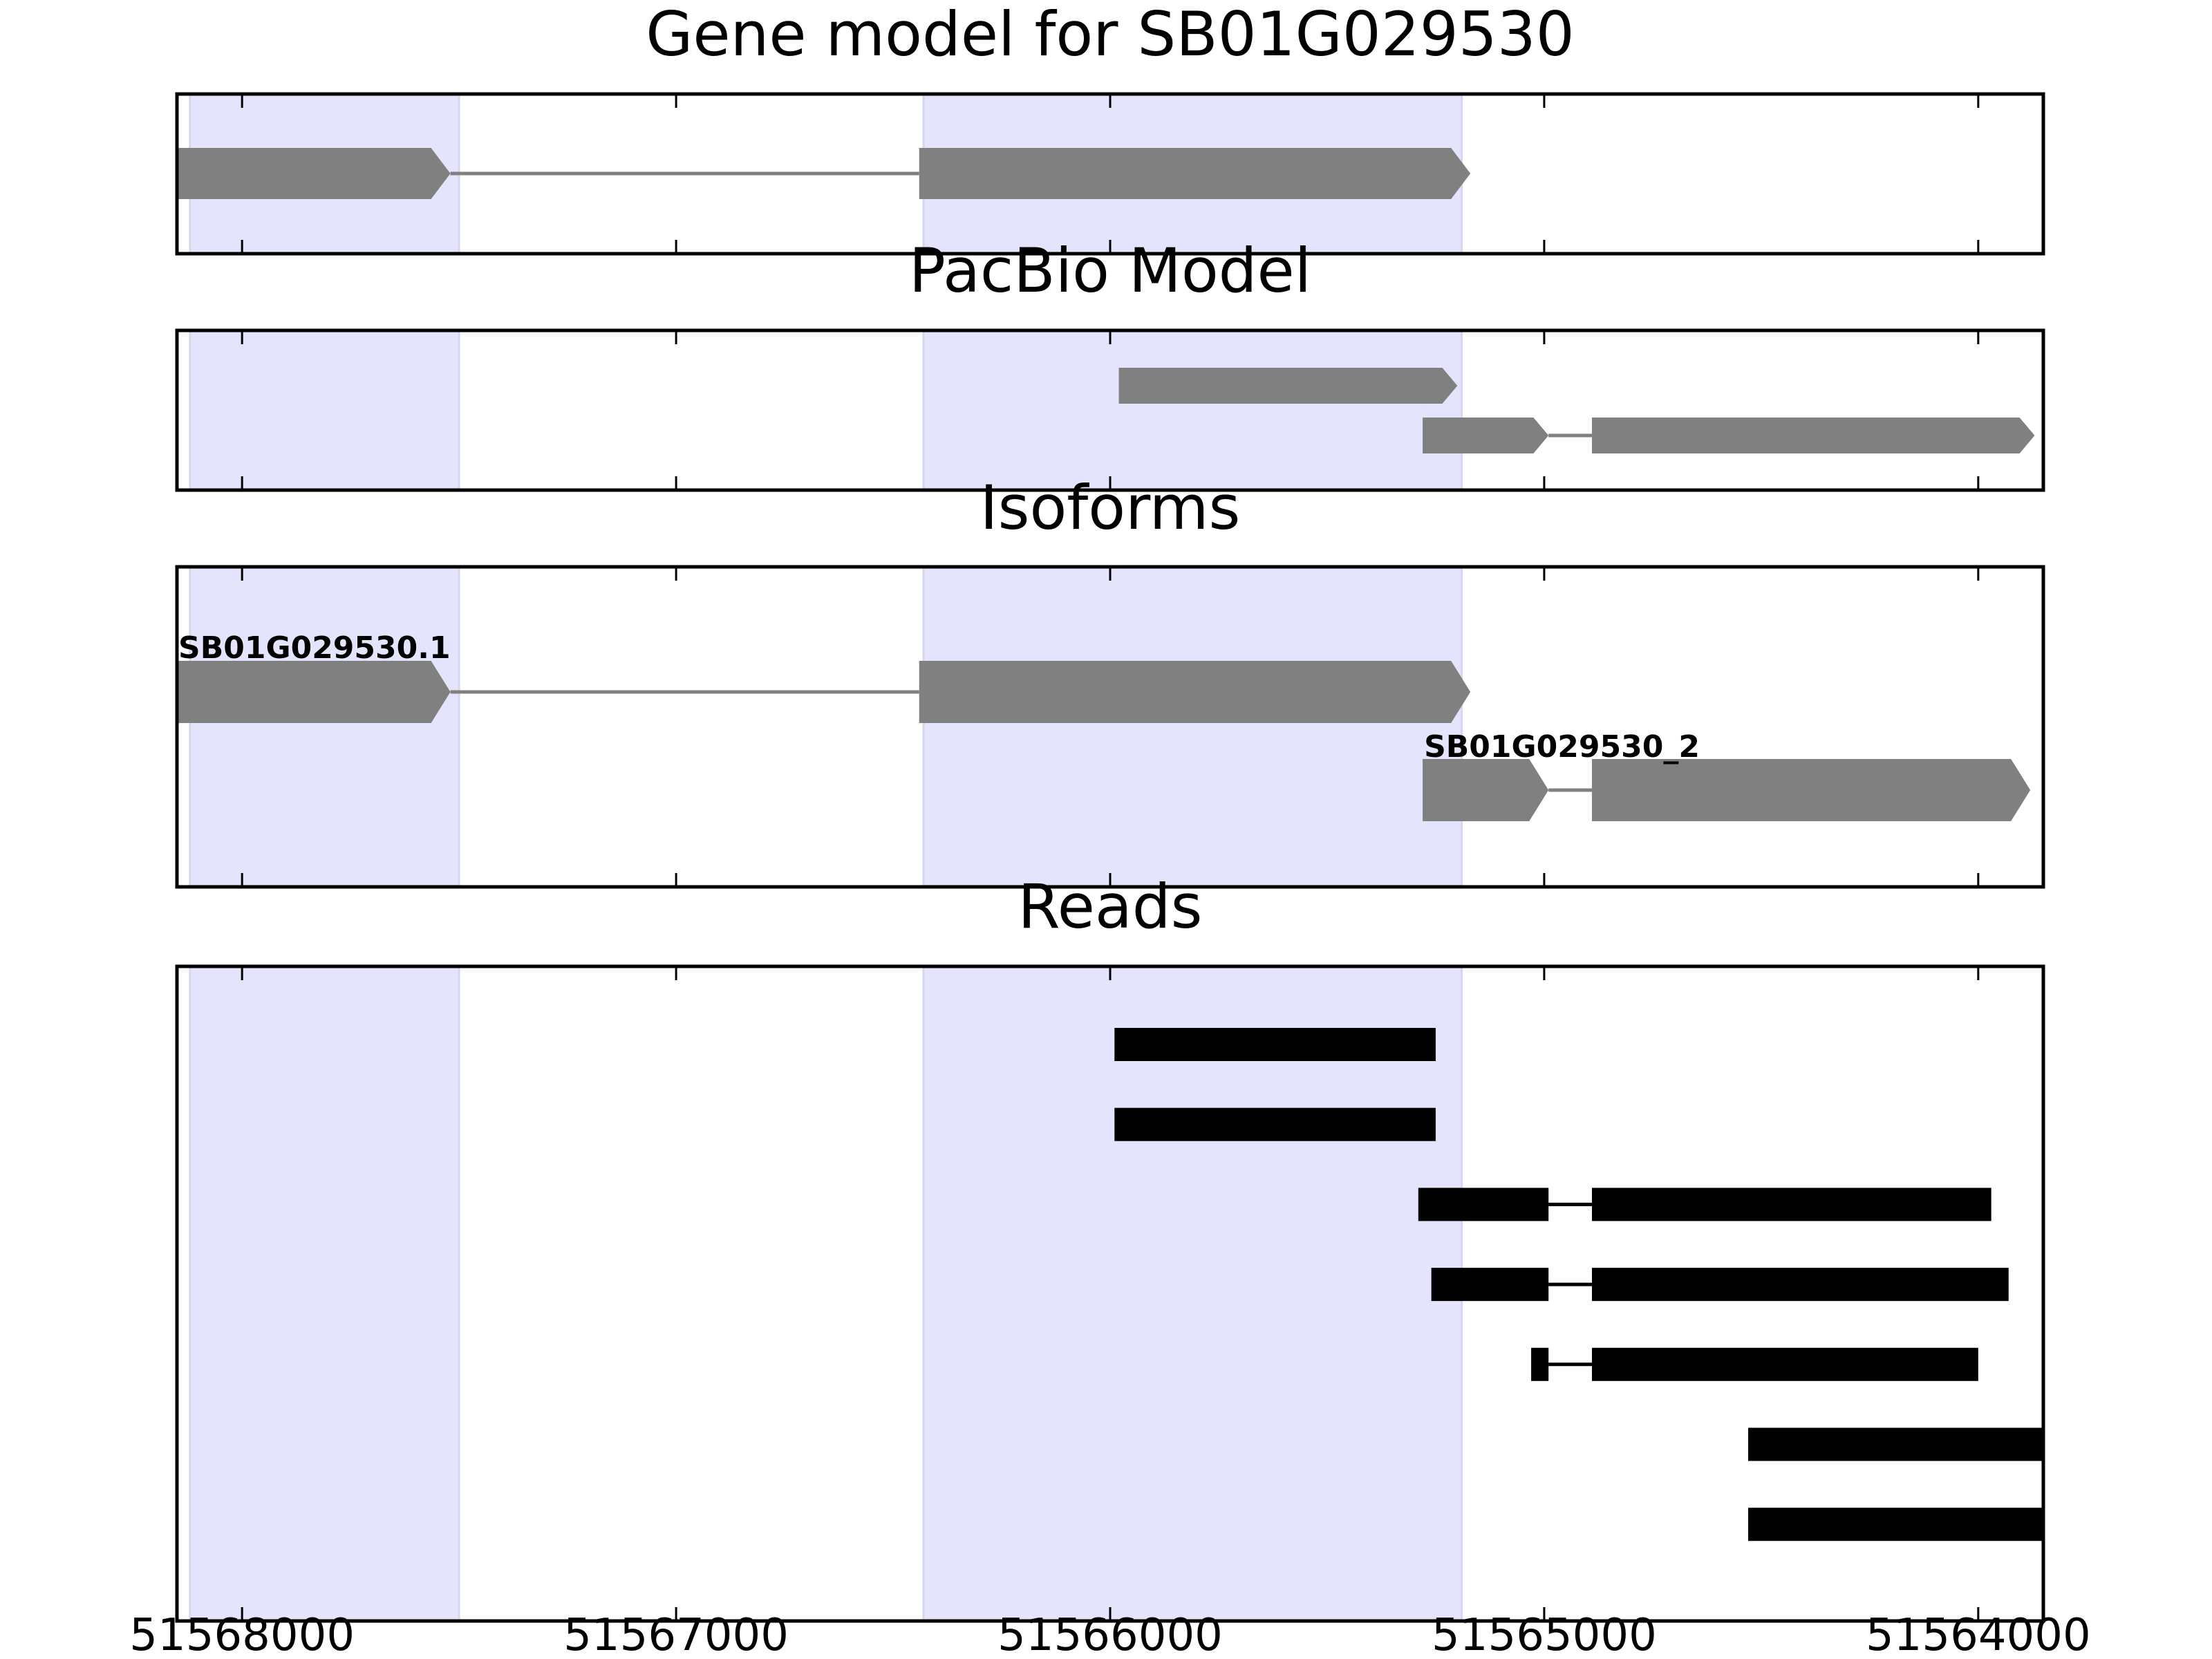 This screenshot has width=2212, height=1659. What do you see at coordinates (1110, 508) in the screenshot?
I see `panel-title: Isoforms` at bounding box center [1110, 508].